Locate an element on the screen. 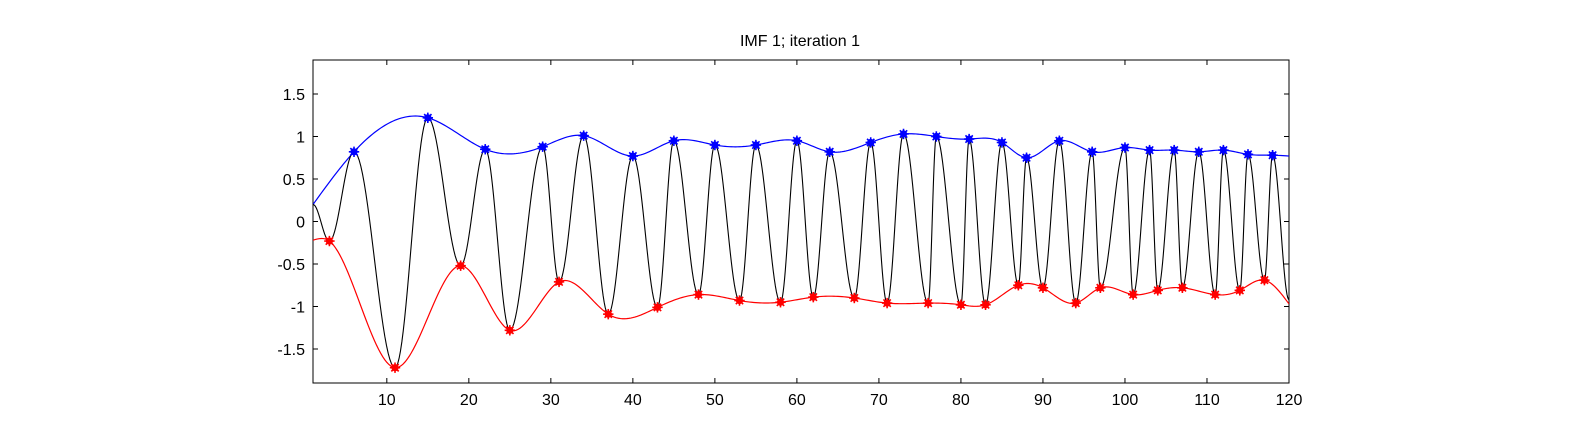 This screenshot has height=446, width=1574. x-tick-label: 90 is located at coordinates (1043, 400).